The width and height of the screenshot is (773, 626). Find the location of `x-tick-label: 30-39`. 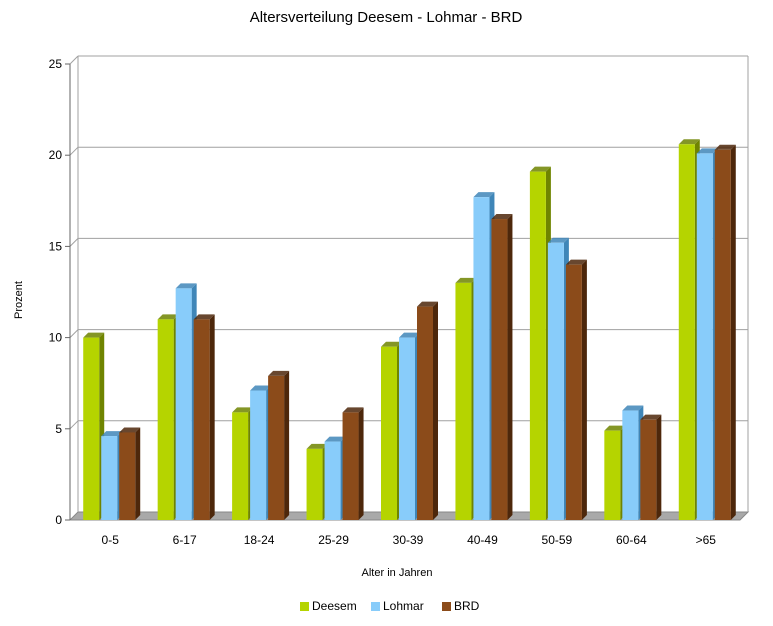

x-tick-label: 30-39 is located at coordinates (408, 540).